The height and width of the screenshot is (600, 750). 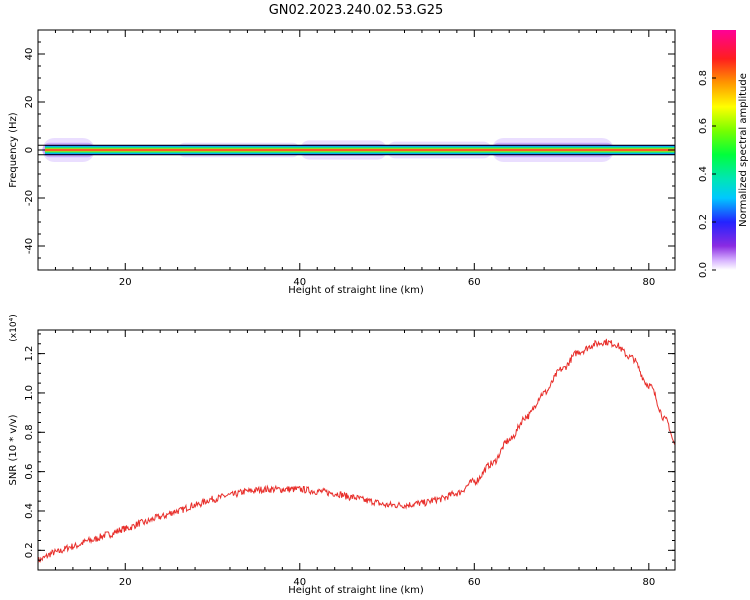 What do you see at coordinates (356, 290) in the screenshot?
I see `spectrogram-x-axis-label: Height of straight line (km)` at bounding box center [356, 290].